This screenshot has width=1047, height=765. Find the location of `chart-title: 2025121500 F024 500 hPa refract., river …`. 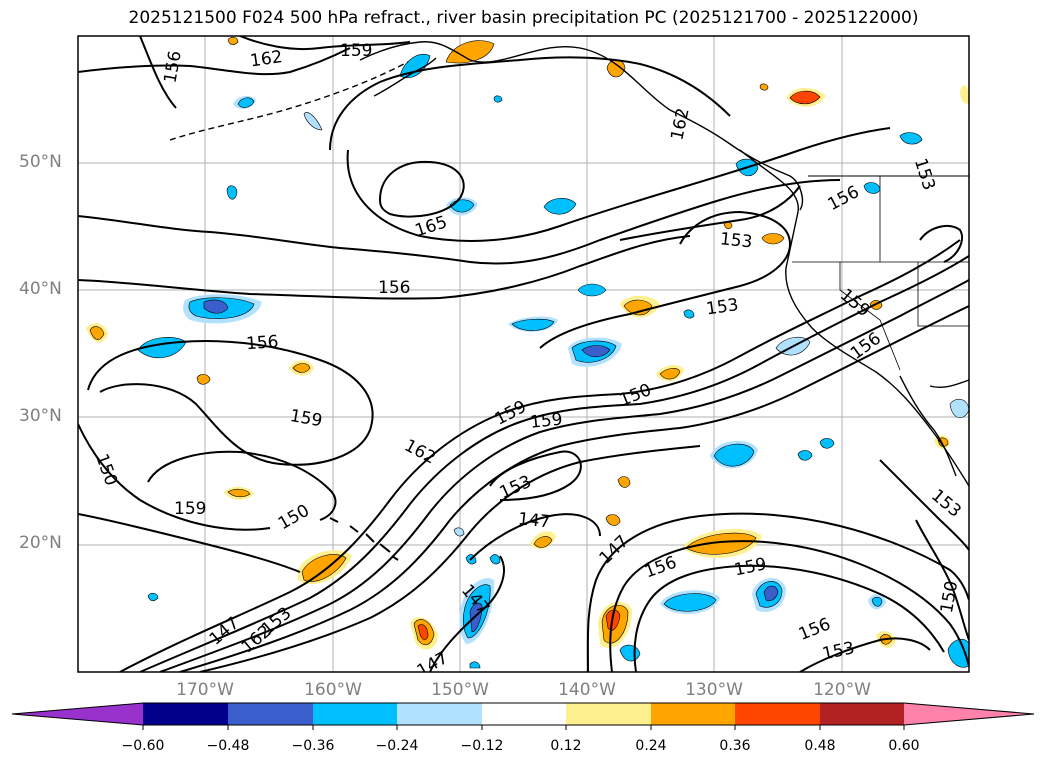

chart-title: 2025121500 F024 500 hPa refract., river … is located at coordinates (523, 18).